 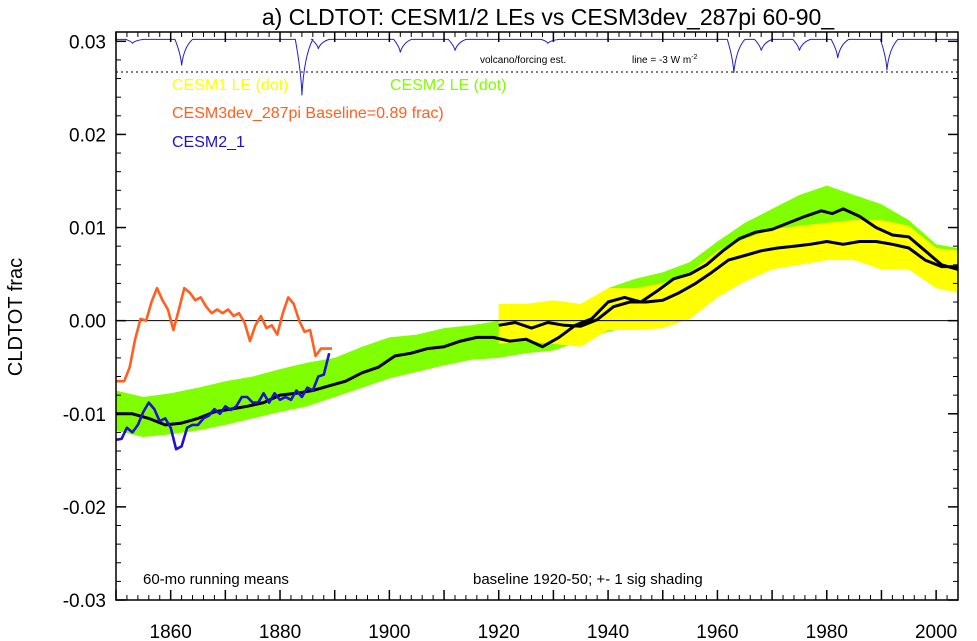 I want to click on x-tick-label: 1900, so click(x=389, y=631).